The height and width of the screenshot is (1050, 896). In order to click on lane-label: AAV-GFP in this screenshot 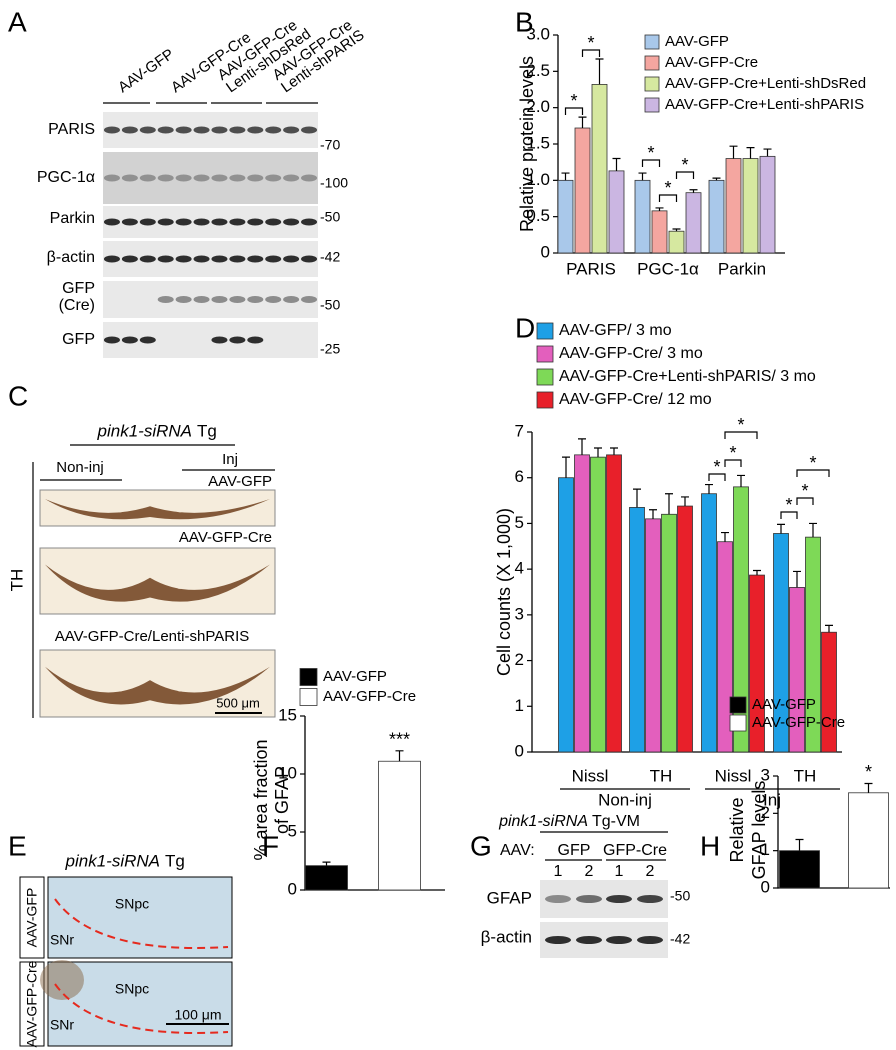, I will do `click(146, 71)`.